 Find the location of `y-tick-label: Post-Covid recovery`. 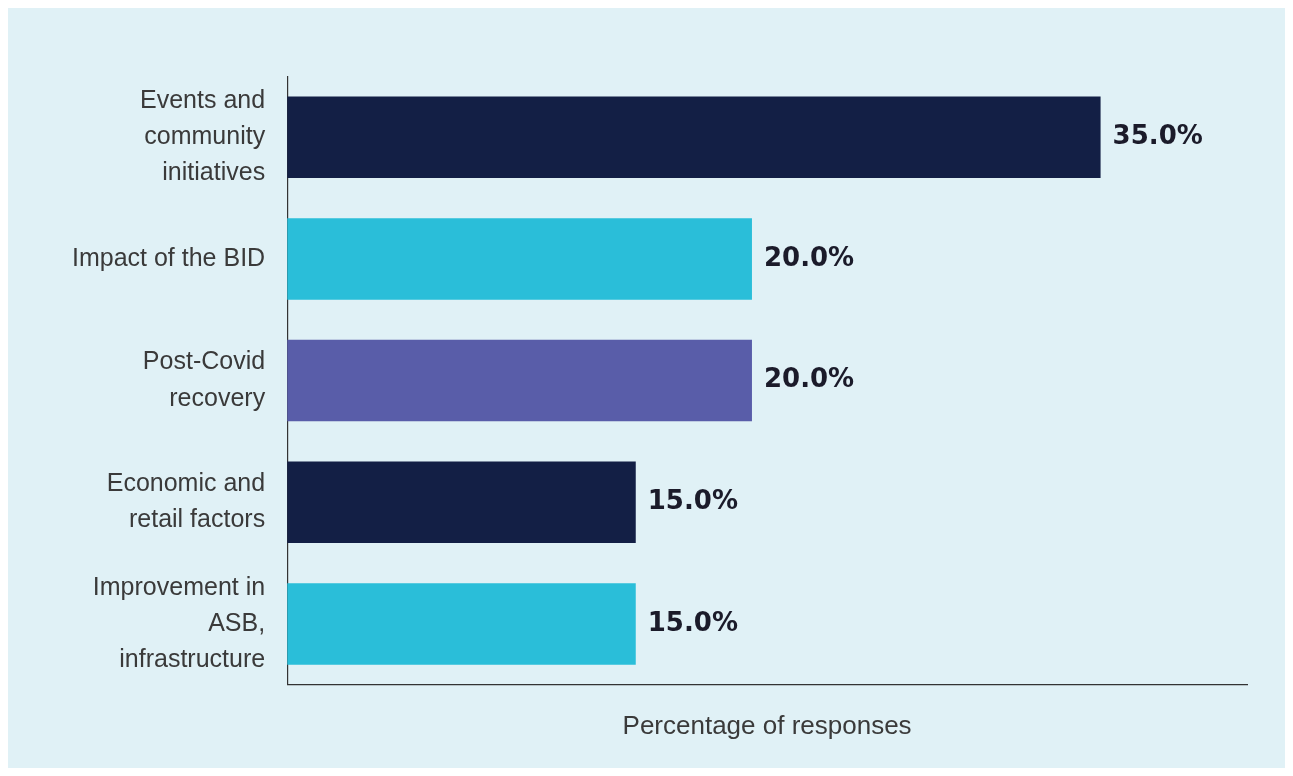

y-tick-label: Post-Covid recovery is located at coordinates (204, 378).